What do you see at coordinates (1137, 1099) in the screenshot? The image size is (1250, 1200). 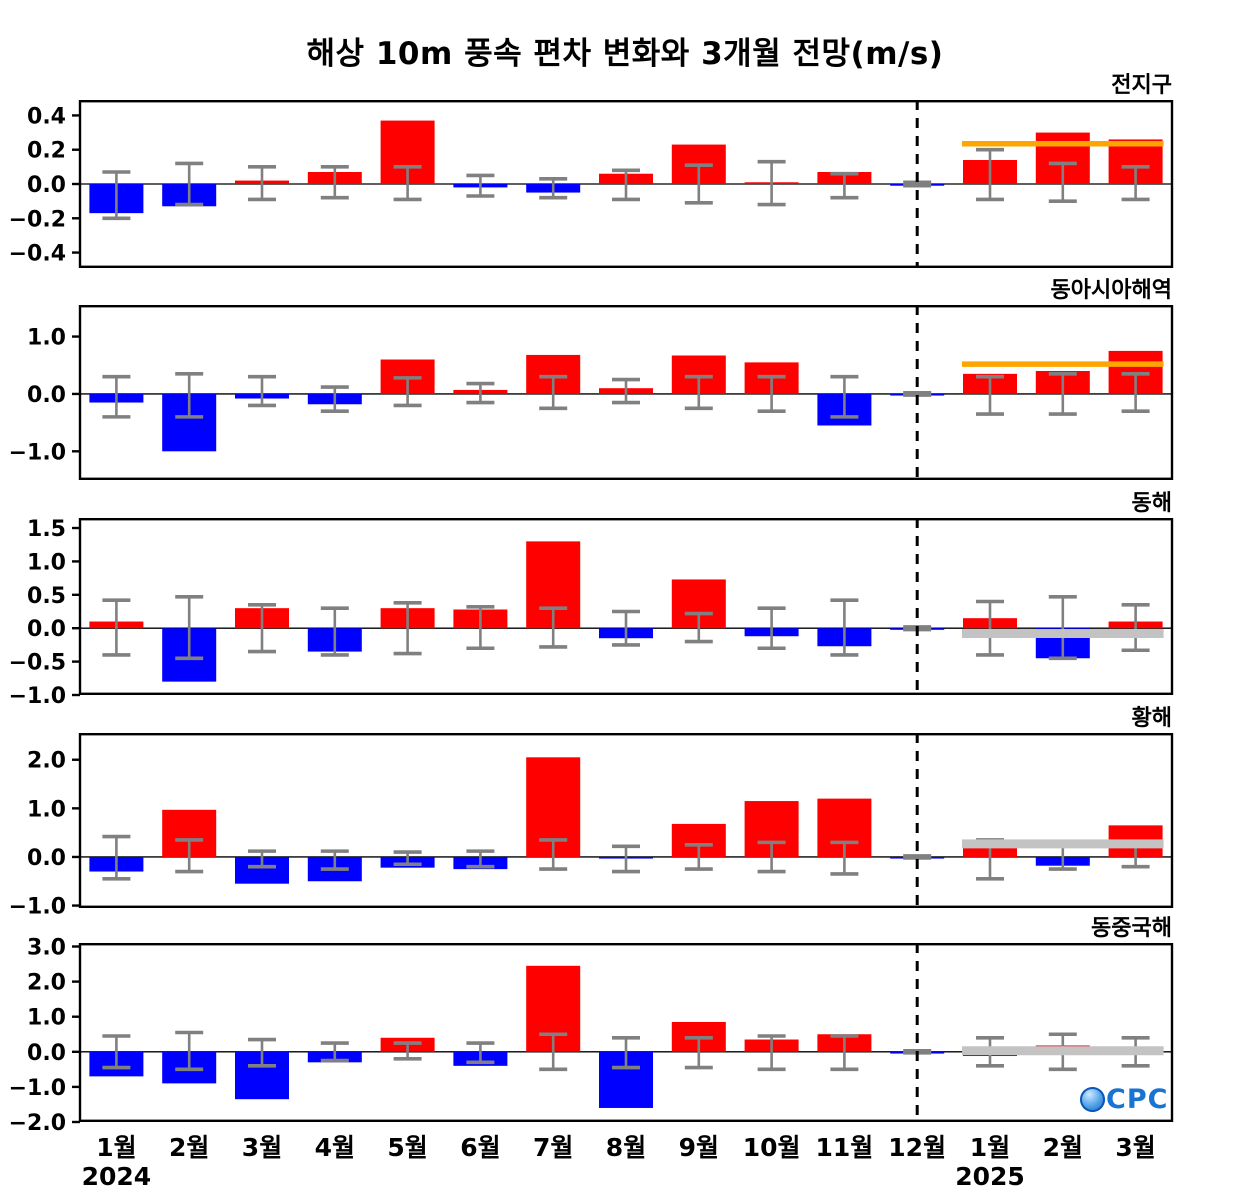 I see `logo-text: CPC` at bounding box center [1137, 1099].